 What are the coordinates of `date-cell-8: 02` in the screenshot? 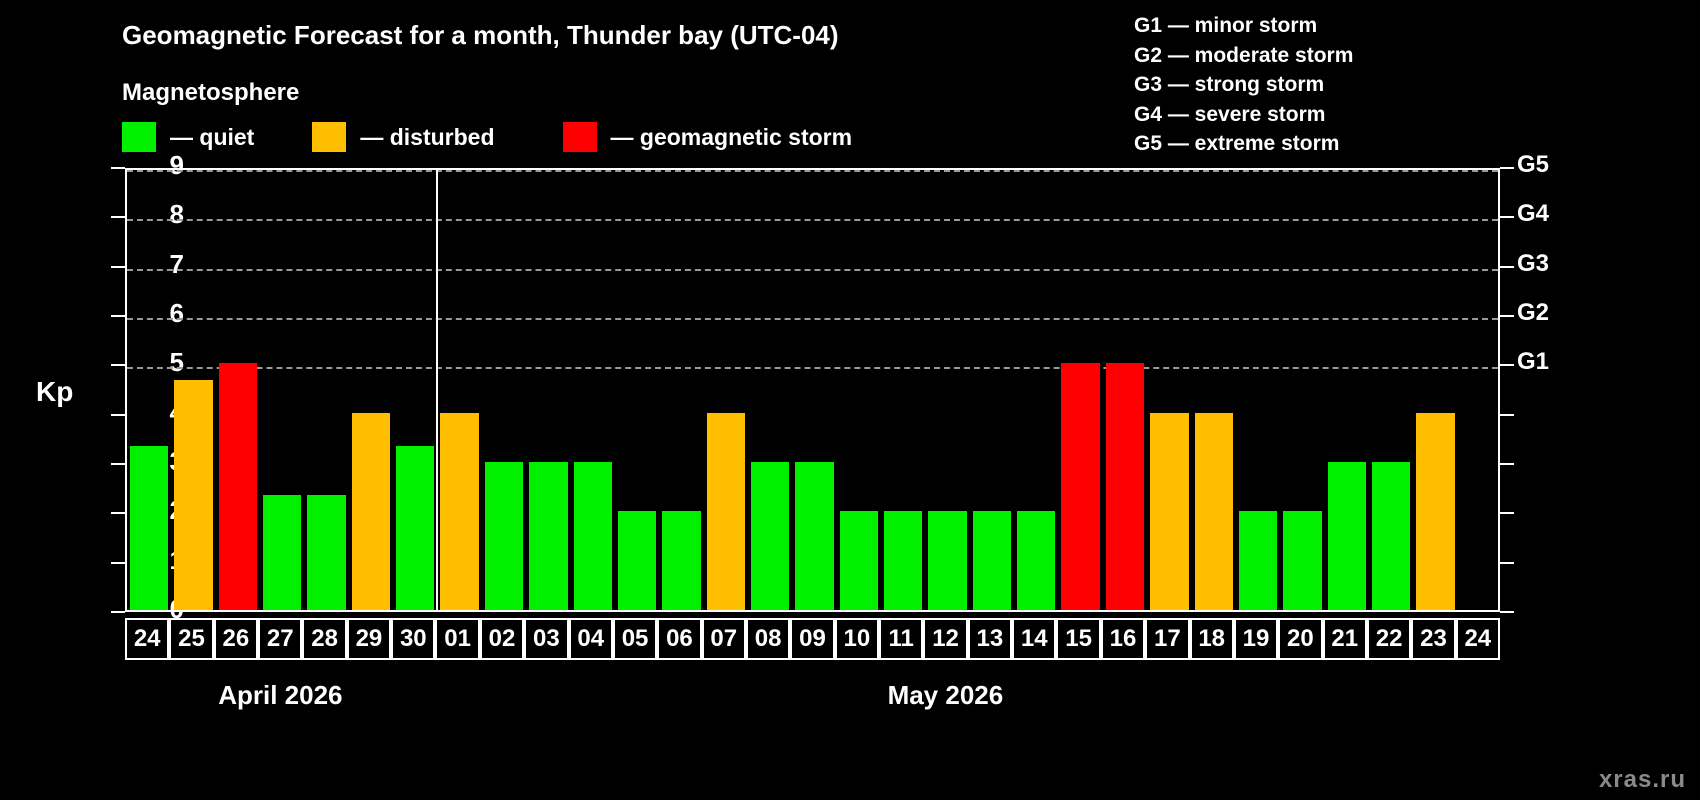 It's located at (502, 639).